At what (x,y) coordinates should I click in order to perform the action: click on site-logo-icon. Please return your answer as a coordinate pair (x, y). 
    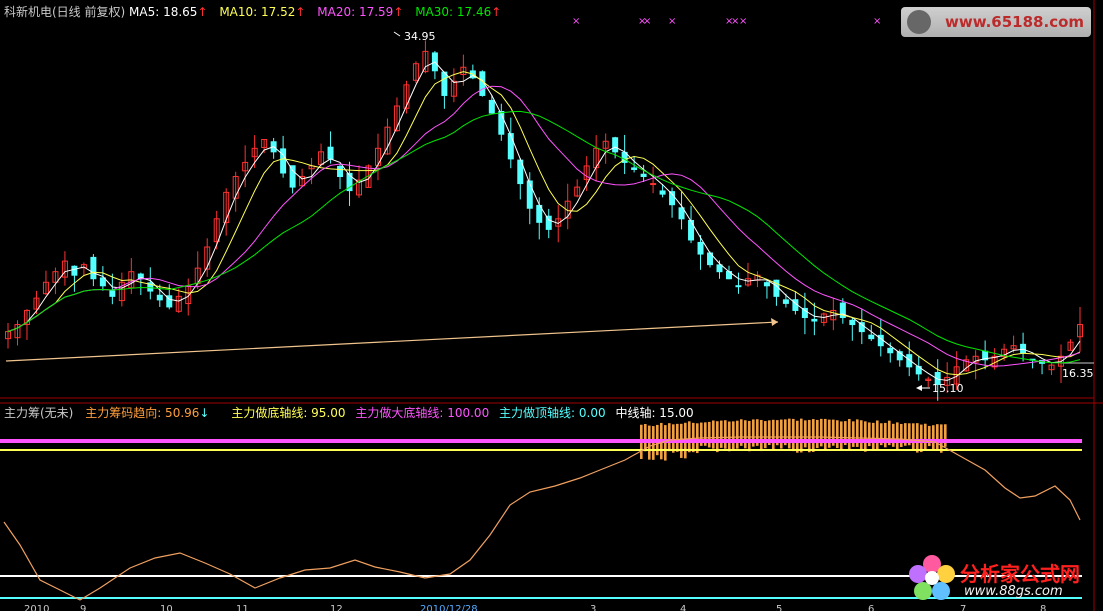
    Looking at the image, I should click on (919, 22).